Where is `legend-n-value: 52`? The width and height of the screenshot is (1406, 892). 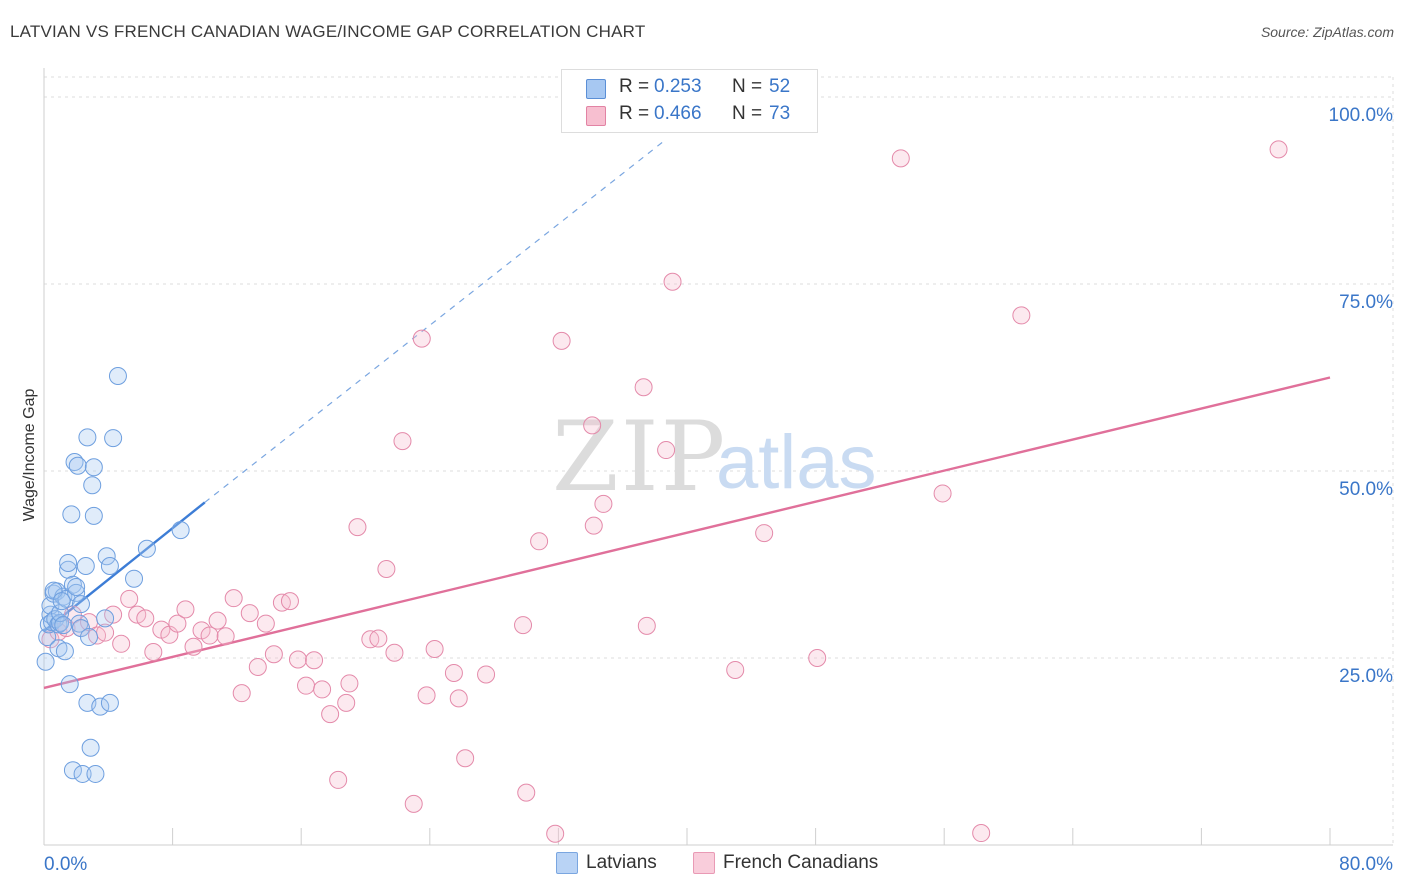 legend-n-value: 52 is located at coordinates (780, 86).